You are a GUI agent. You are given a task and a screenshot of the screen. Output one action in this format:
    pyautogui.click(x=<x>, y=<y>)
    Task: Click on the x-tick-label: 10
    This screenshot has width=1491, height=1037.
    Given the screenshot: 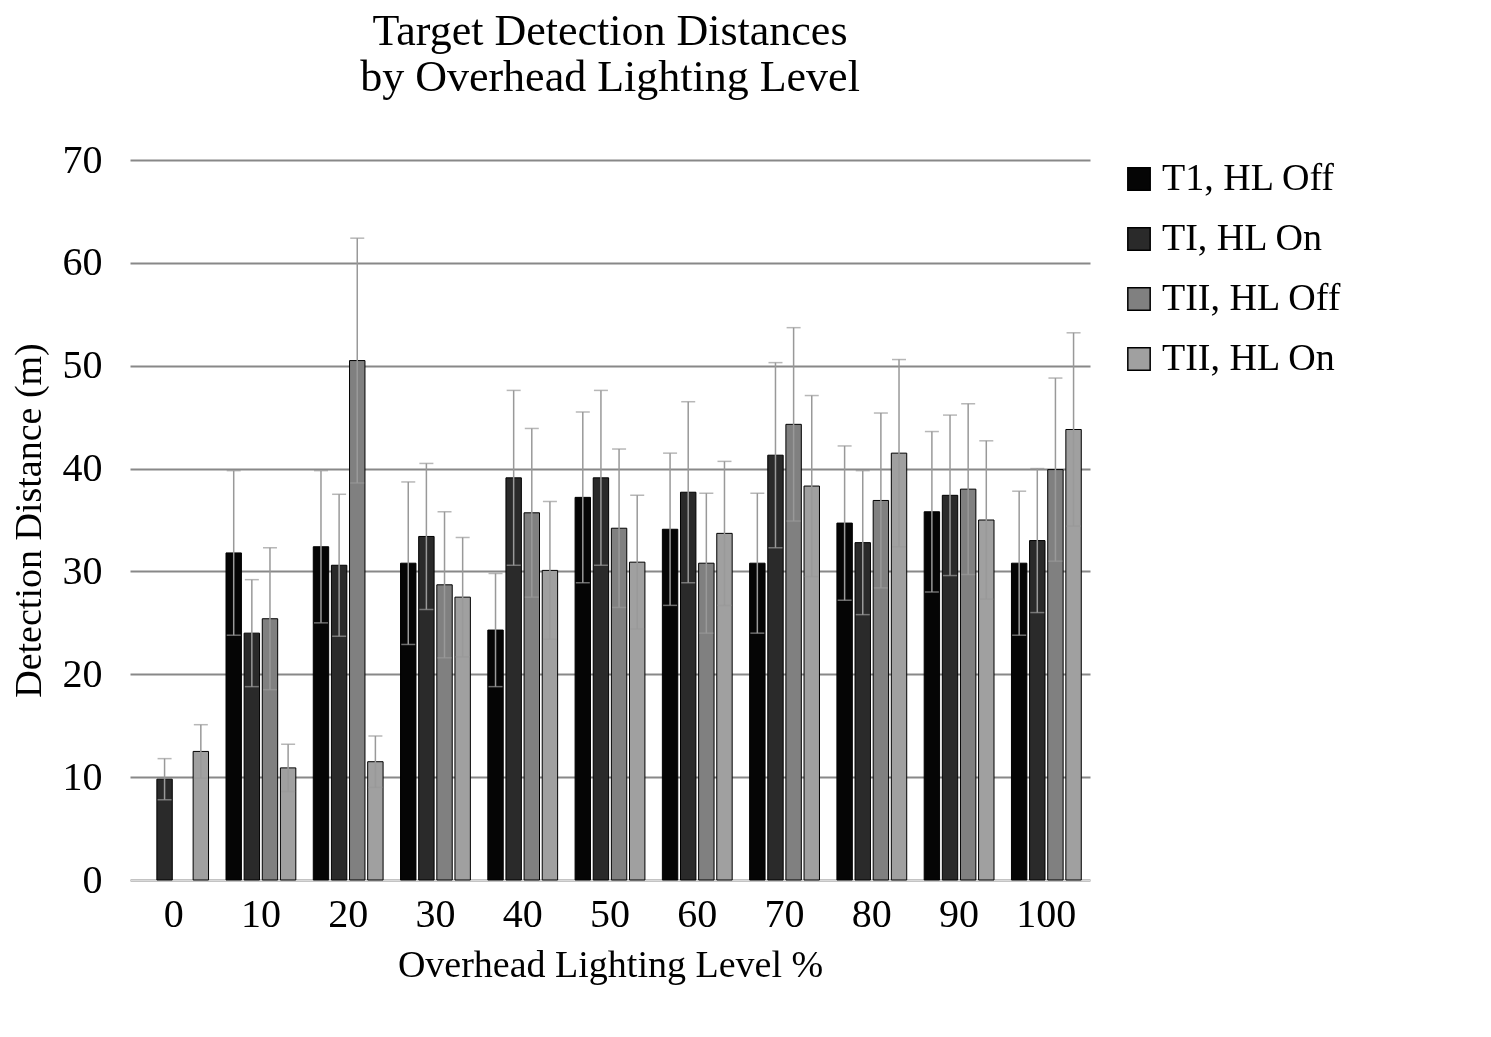 What is the action you would take?
    pyautogui.click(x=260, y=913)
    